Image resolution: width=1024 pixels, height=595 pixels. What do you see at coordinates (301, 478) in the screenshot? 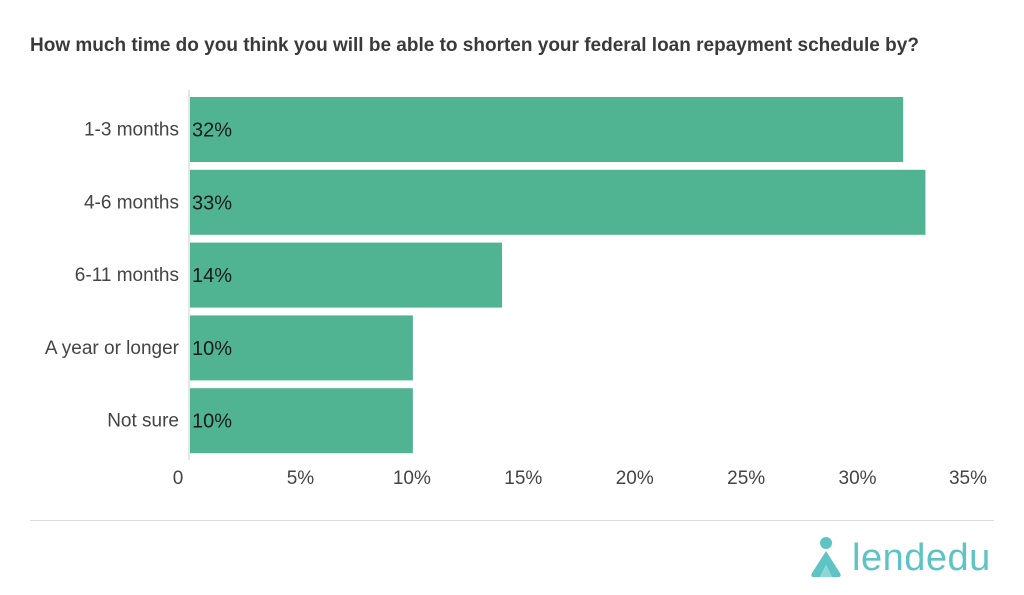
I see `x-tick-label: 5%` at bounding box center [301, 478].